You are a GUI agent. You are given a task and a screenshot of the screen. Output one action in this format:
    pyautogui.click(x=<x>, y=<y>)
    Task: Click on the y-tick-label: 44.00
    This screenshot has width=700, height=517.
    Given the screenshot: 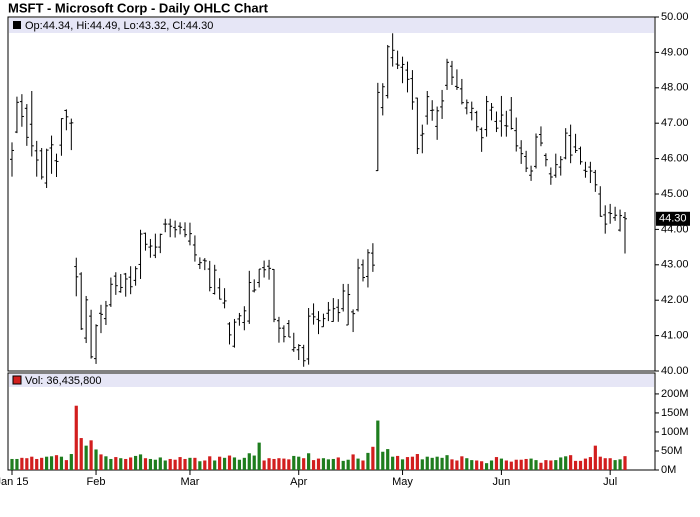 What is the action you would take?
    pyautogui.click(x=675, y=229)
    